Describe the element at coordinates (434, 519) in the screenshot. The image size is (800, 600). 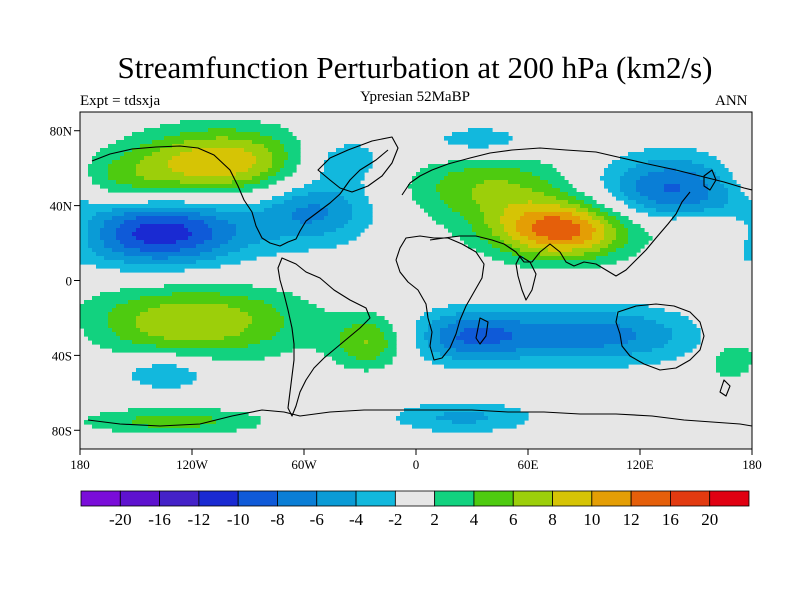
I see `colorbar-label: 2` at that location.